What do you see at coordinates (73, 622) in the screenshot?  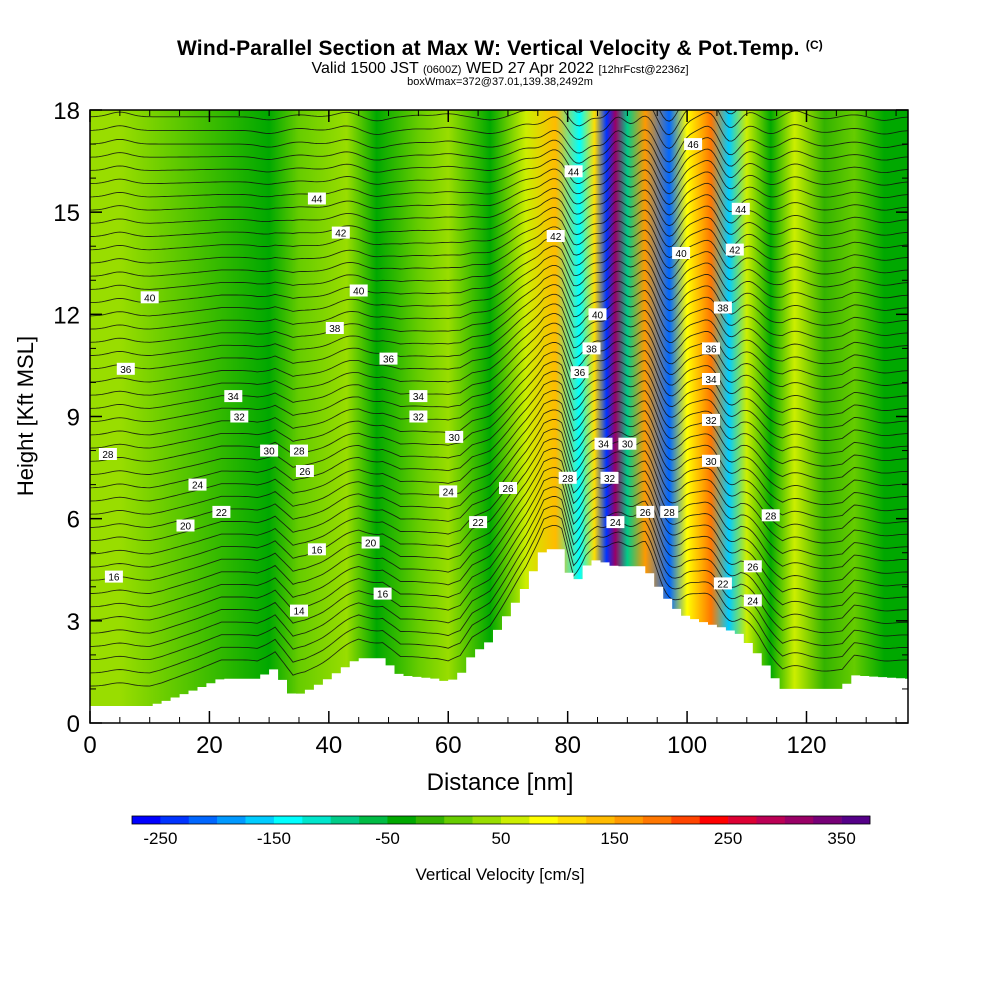 I see `y-tick-label: 3` at bounding box center [73, 622].